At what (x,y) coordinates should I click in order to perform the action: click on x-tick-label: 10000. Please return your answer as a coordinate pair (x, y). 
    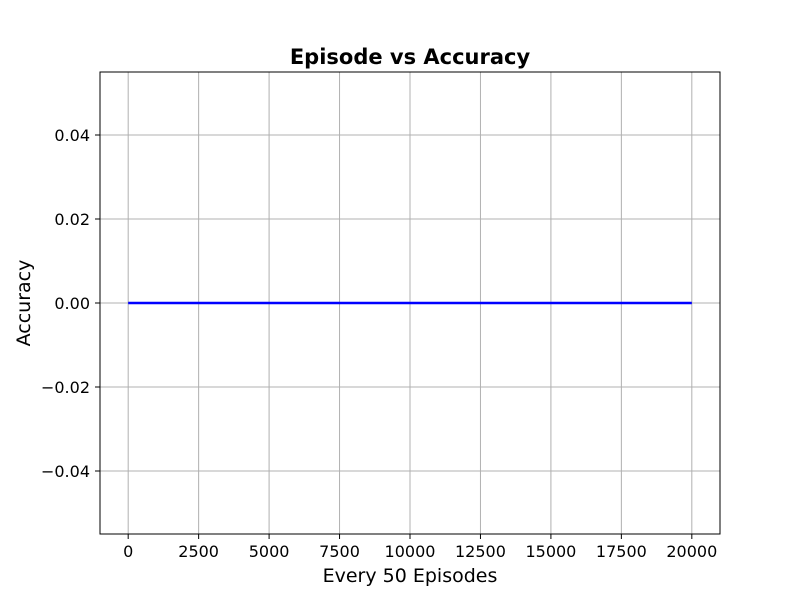
    Looking at the image, I should click on (410, 551).